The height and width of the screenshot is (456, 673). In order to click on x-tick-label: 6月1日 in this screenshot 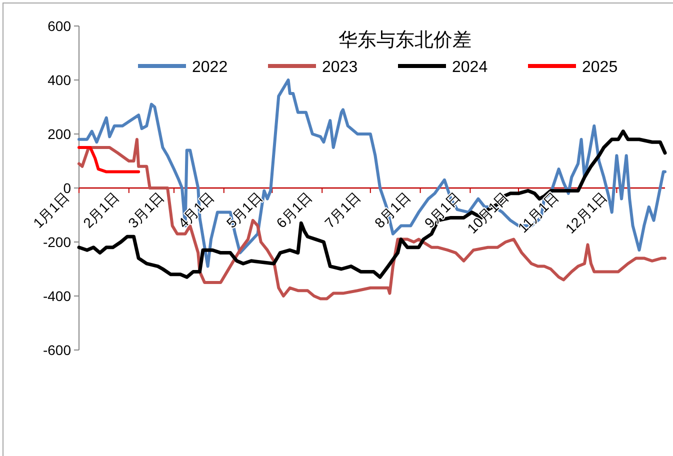, I will do `click(294, 209)`.